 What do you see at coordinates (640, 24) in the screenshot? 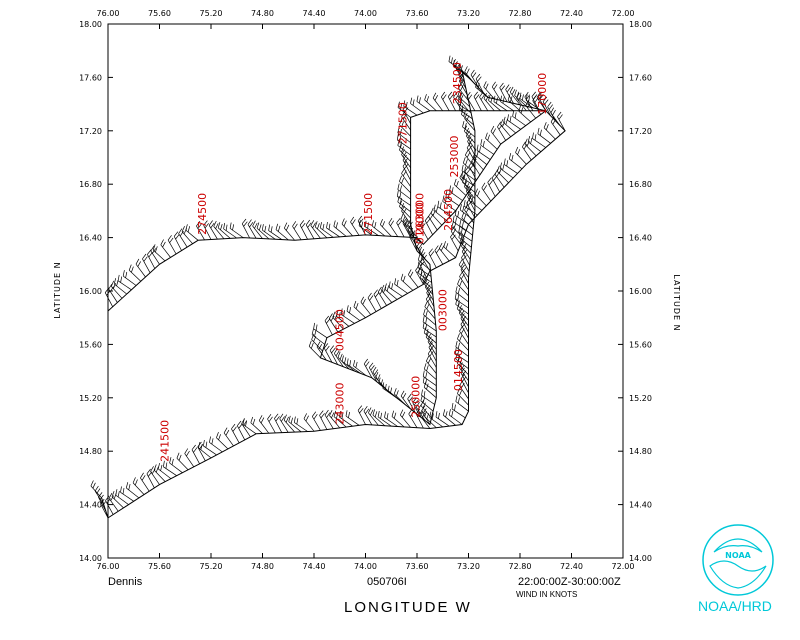
I see `y-tick-label-right: 18.00` at bounding box center [640, 24].